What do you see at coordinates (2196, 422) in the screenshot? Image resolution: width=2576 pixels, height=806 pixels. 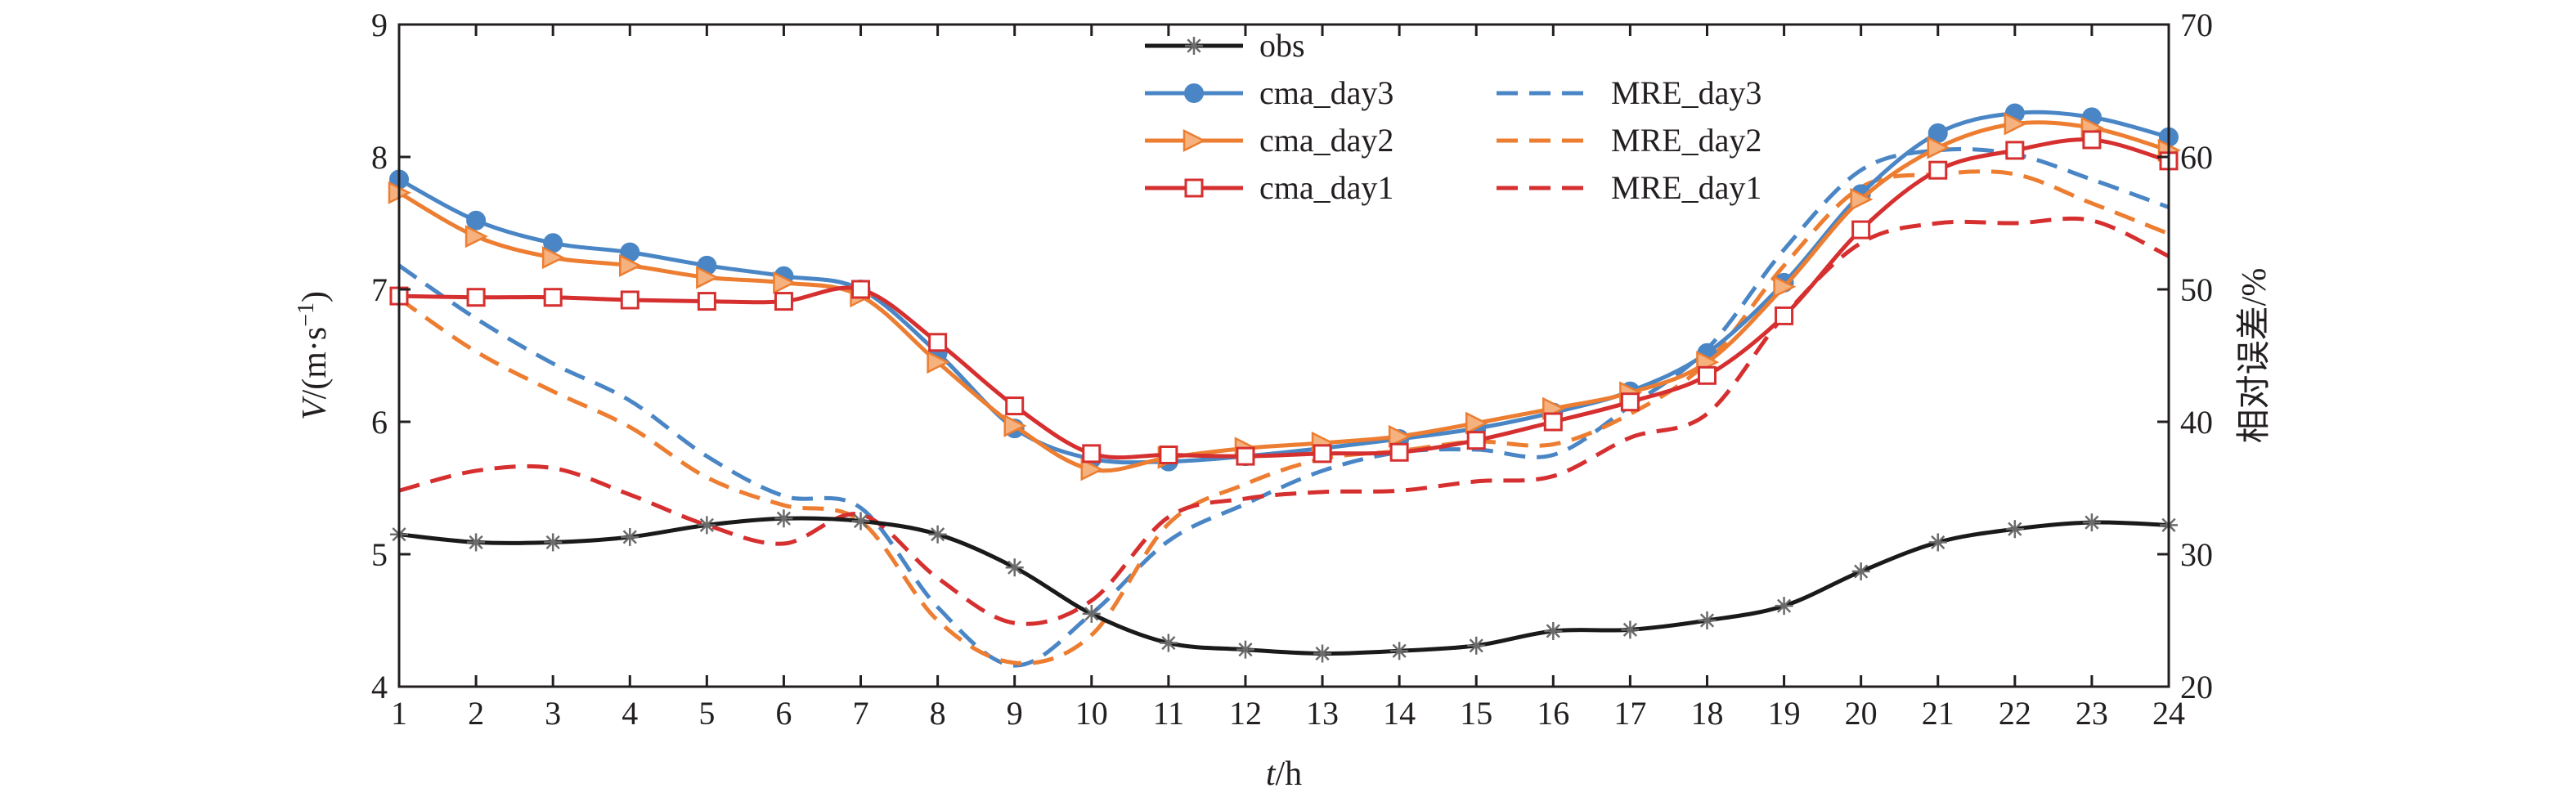 I see `y-right-tick-label: 40` at bounding box center [2196, 422].